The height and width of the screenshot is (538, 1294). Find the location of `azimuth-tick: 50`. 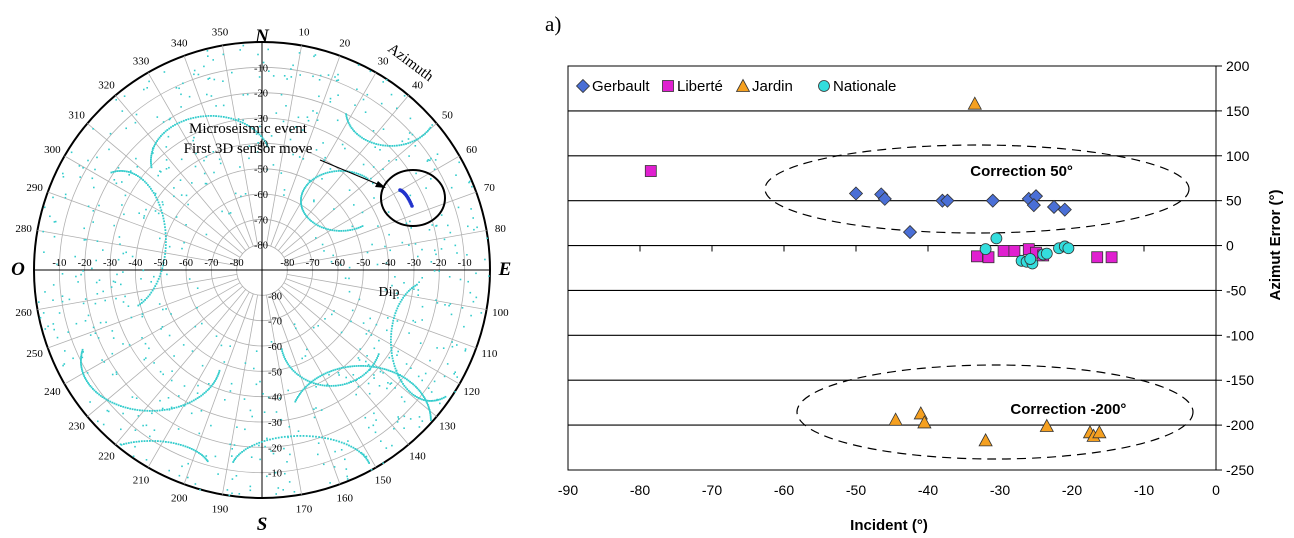

azimuth-tick: 50 is located at coordinates (448, 115).